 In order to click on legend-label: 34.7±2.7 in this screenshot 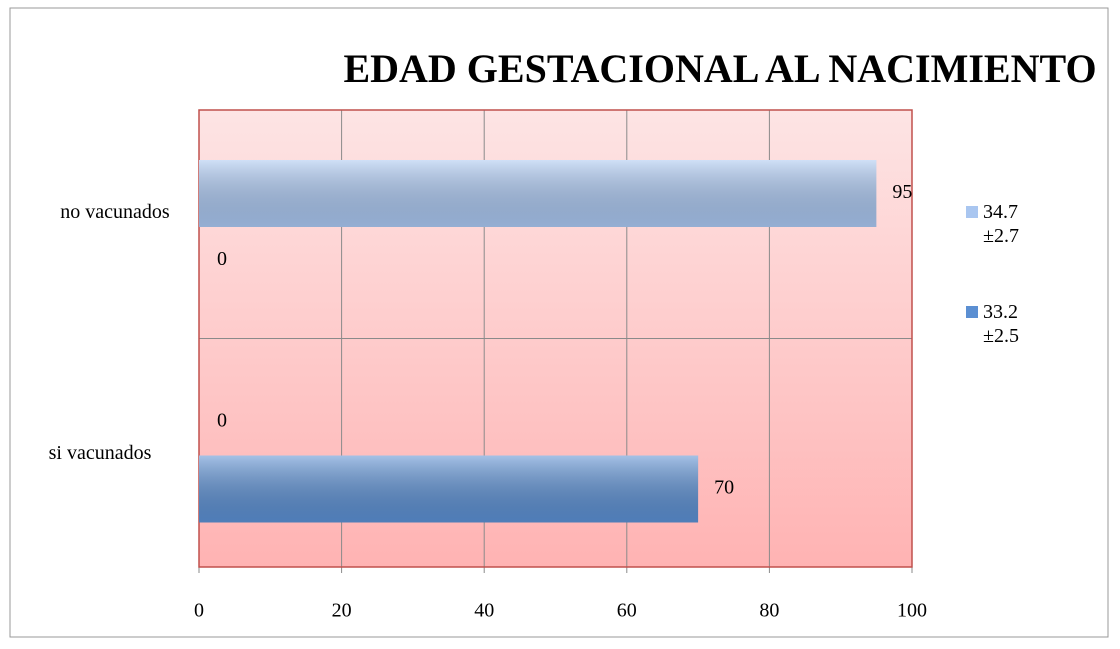, I will do `click(1001, 224)`.